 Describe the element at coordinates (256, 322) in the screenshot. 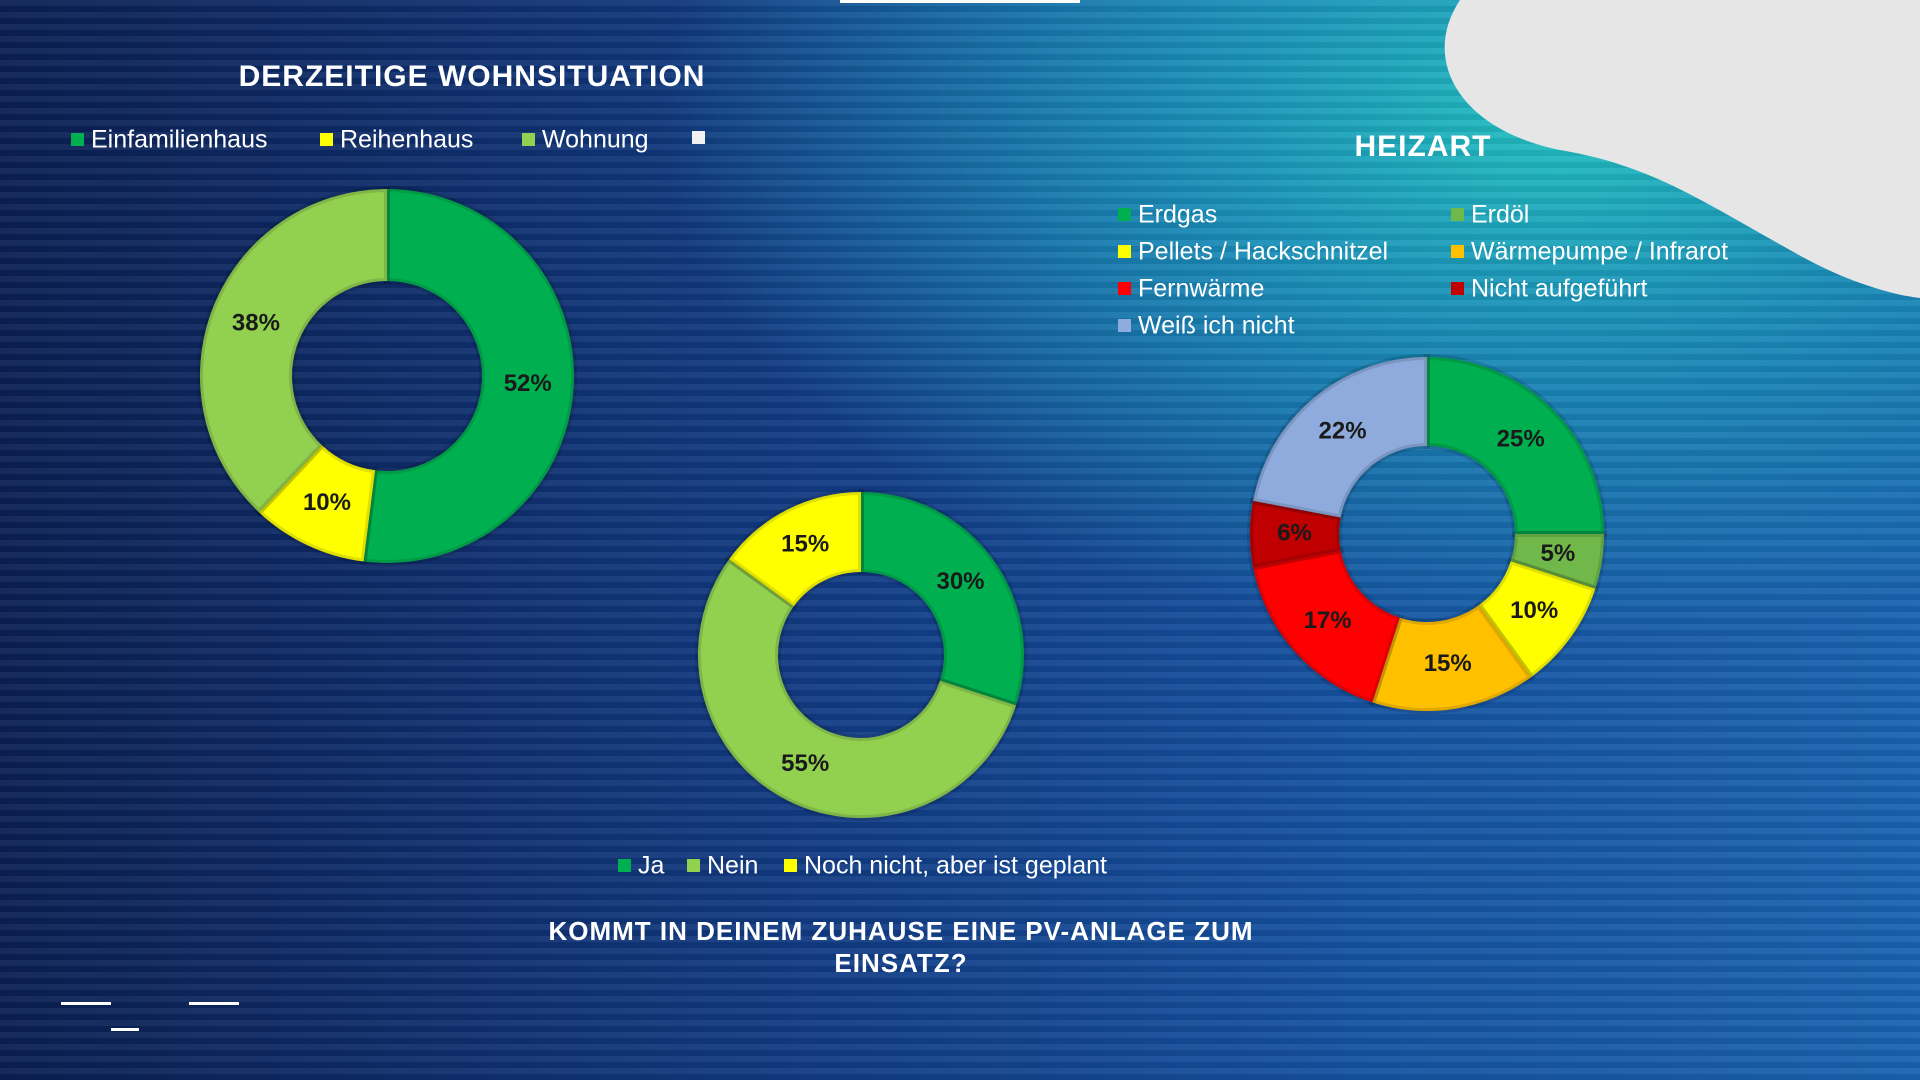

I see `data-label: 38%` at that location.